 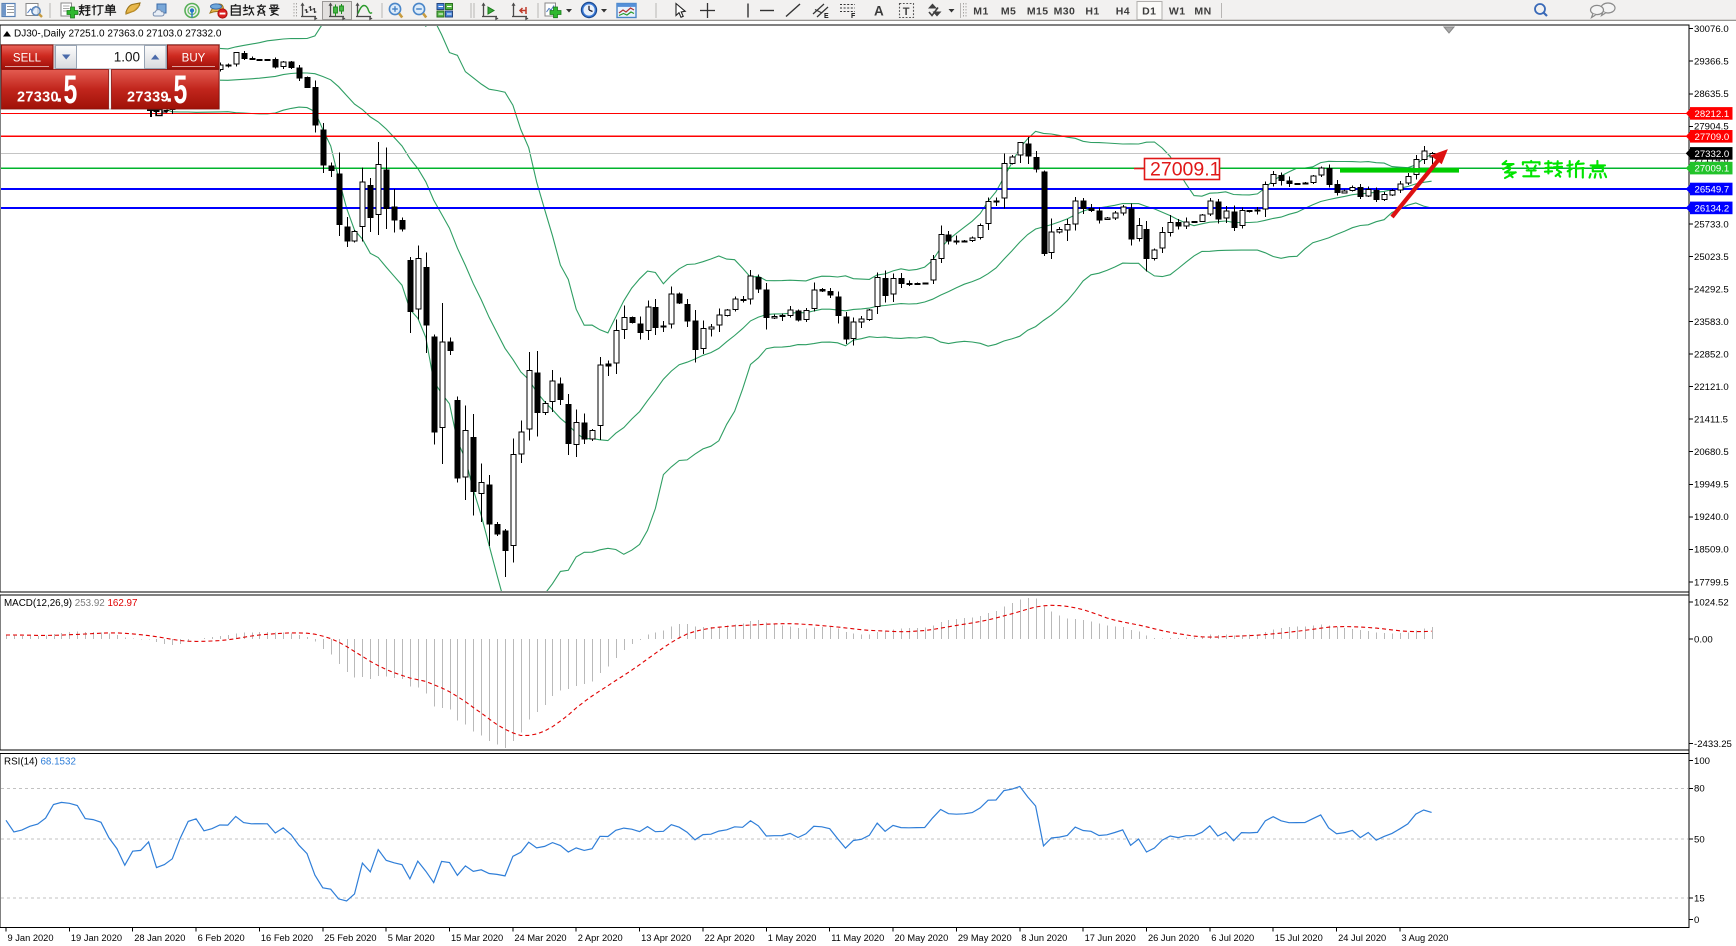 What do you see at coordinates (1110, 938) in the screenshot?
I see `svg-text: 17 Jun 2020` at bounding box center [1110, 938].